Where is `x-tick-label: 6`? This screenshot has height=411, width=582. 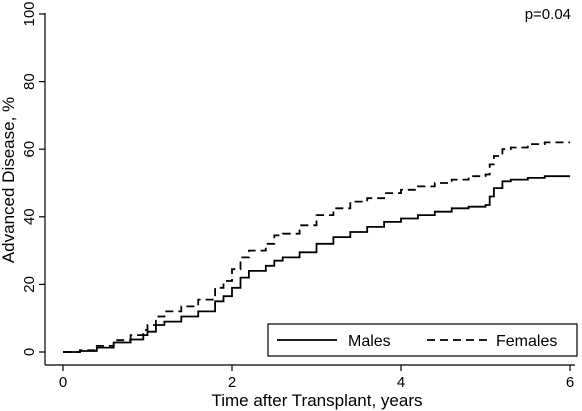 x-tick-label: 6 is located at coordinates (570, 382).